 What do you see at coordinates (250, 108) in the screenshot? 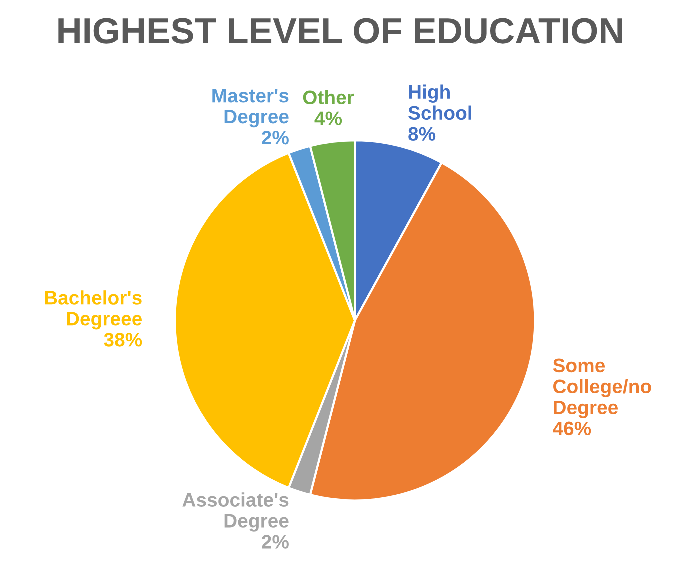
I see `slice-label: Master's Degree` at bounding box center [250, 108].